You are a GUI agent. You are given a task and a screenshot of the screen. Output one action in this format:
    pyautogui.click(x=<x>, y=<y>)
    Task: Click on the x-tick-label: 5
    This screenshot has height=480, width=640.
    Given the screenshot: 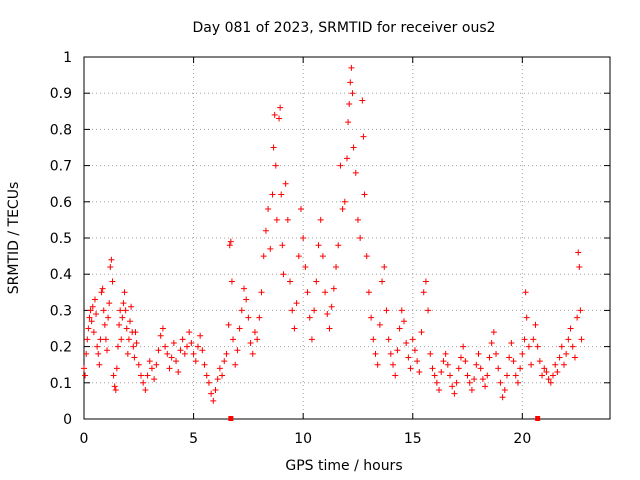 What is the action you would take?
    pyautogui.click(x=193, y=439)
    